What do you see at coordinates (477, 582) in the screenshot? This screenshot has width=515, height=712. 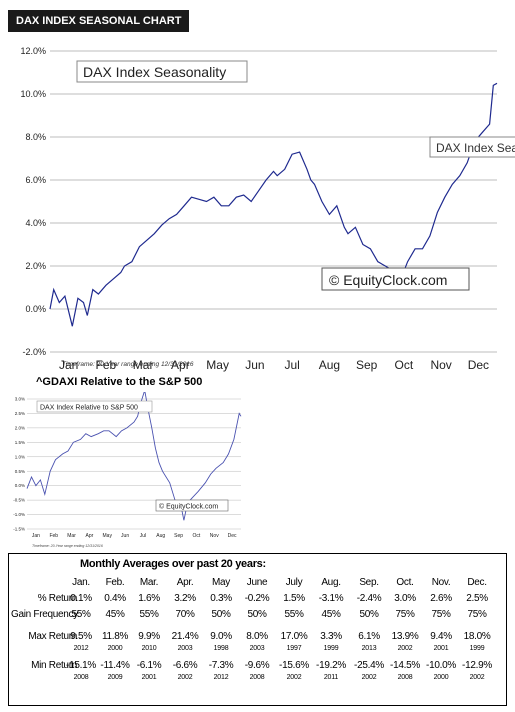 I see `column-header: Dec.` at bounding box center [477, 582].